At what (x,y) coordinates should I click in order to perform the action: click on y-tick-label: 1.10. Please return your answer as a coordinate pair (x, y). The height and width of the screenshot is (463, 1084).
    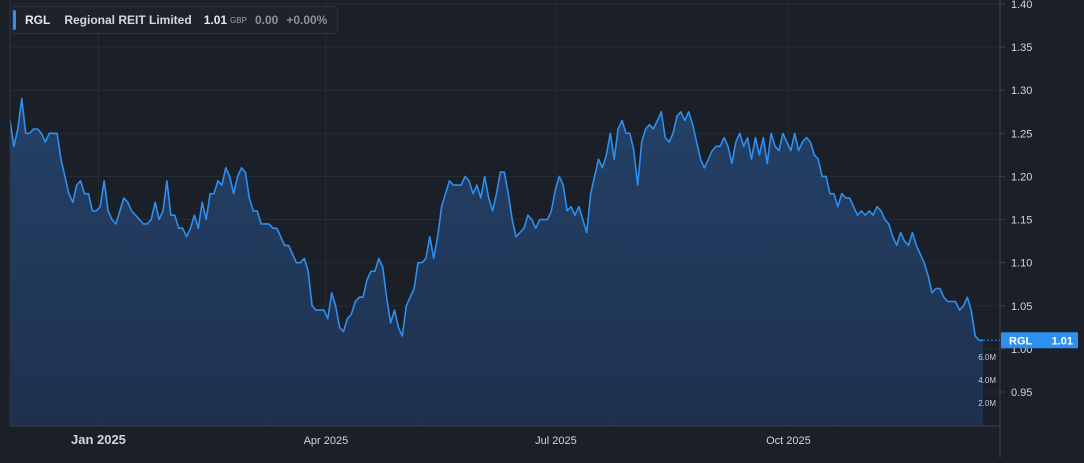
    Looking at the image, I should click on (1021, 264).